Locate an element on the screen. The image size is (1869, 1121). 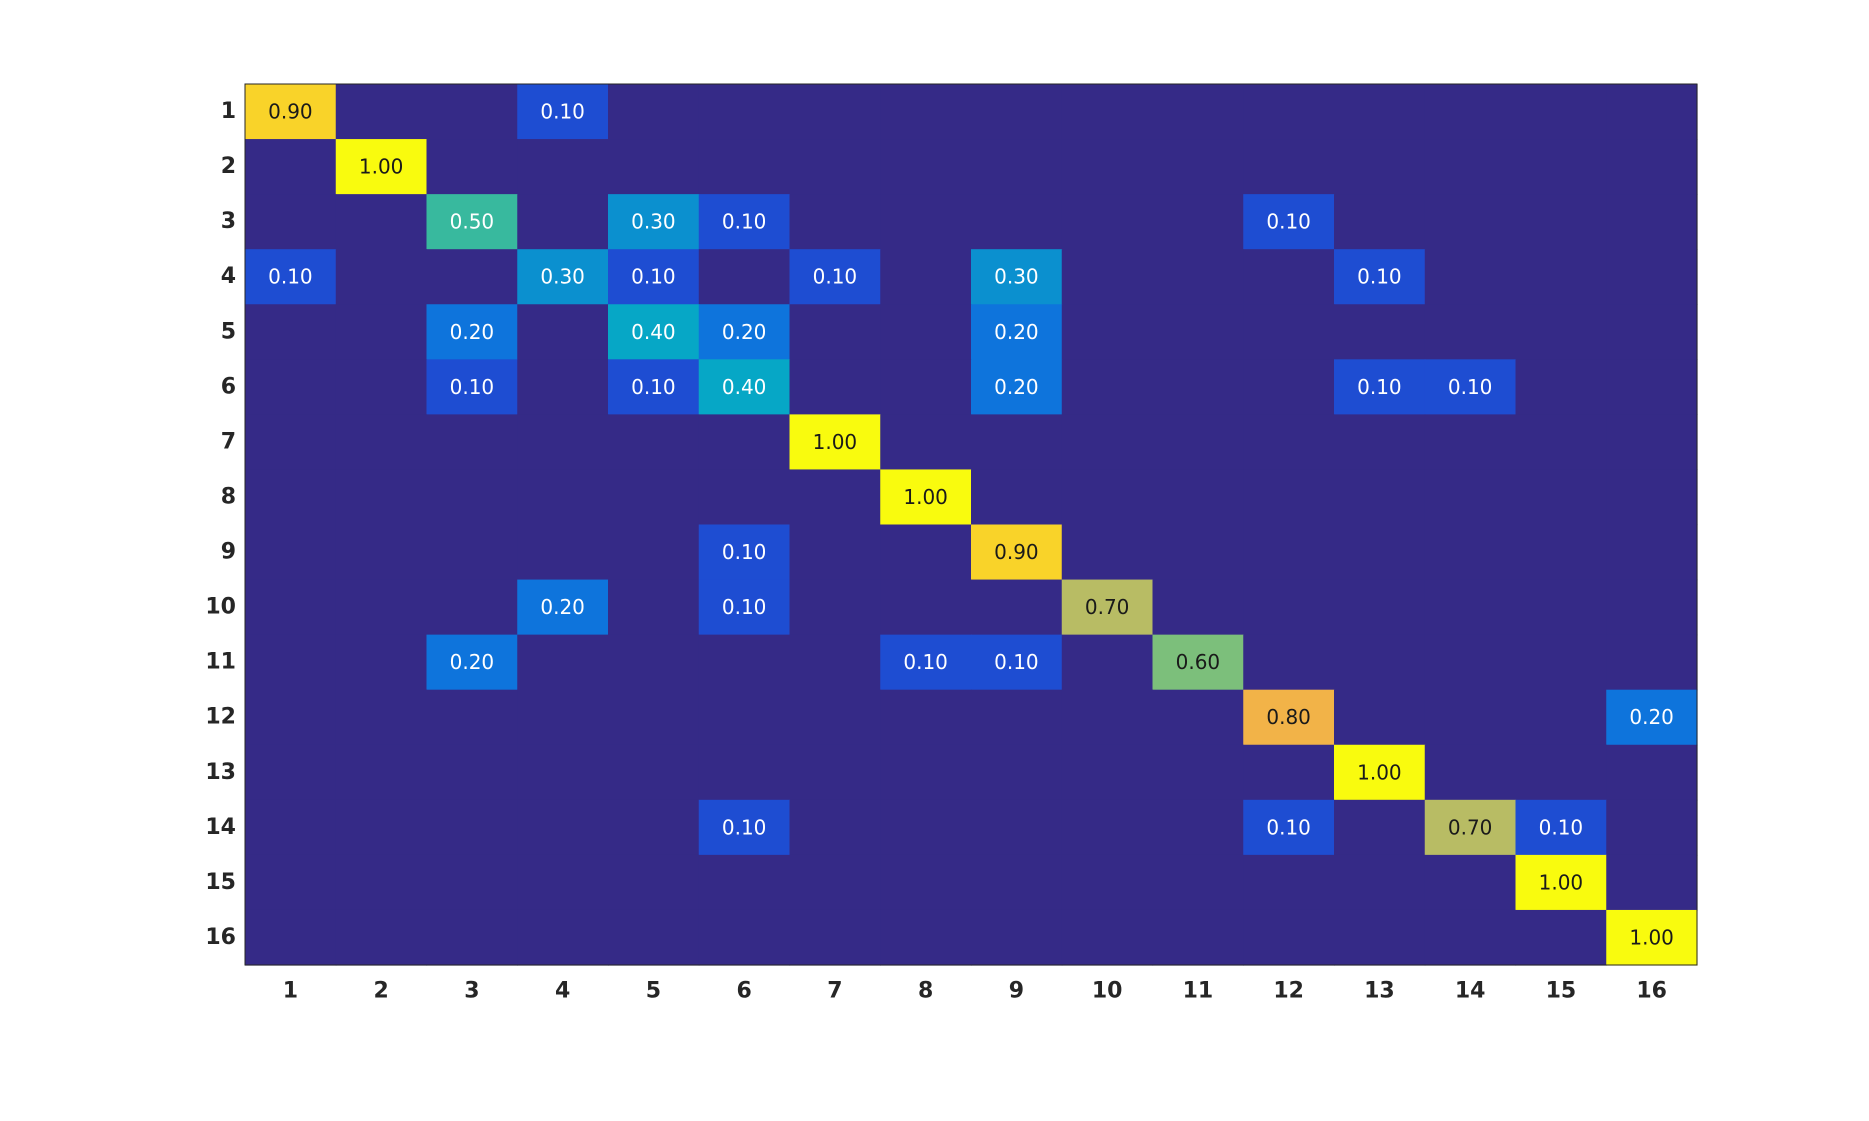
cell-value-label: 0.70 is located at coordinates (1470, 827).